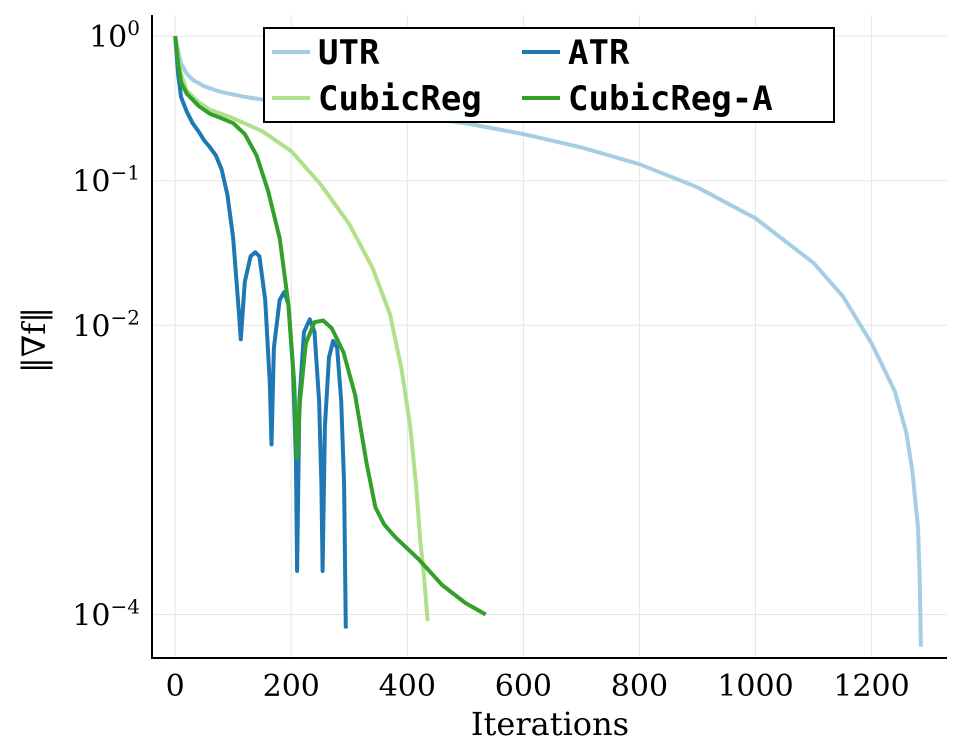 The height and width of the screenshot is (754, 957). What do you see at coordinates (639, 686) in the screenshot?
I see `x-tick-label: 800` at bounding box center [639, 686].